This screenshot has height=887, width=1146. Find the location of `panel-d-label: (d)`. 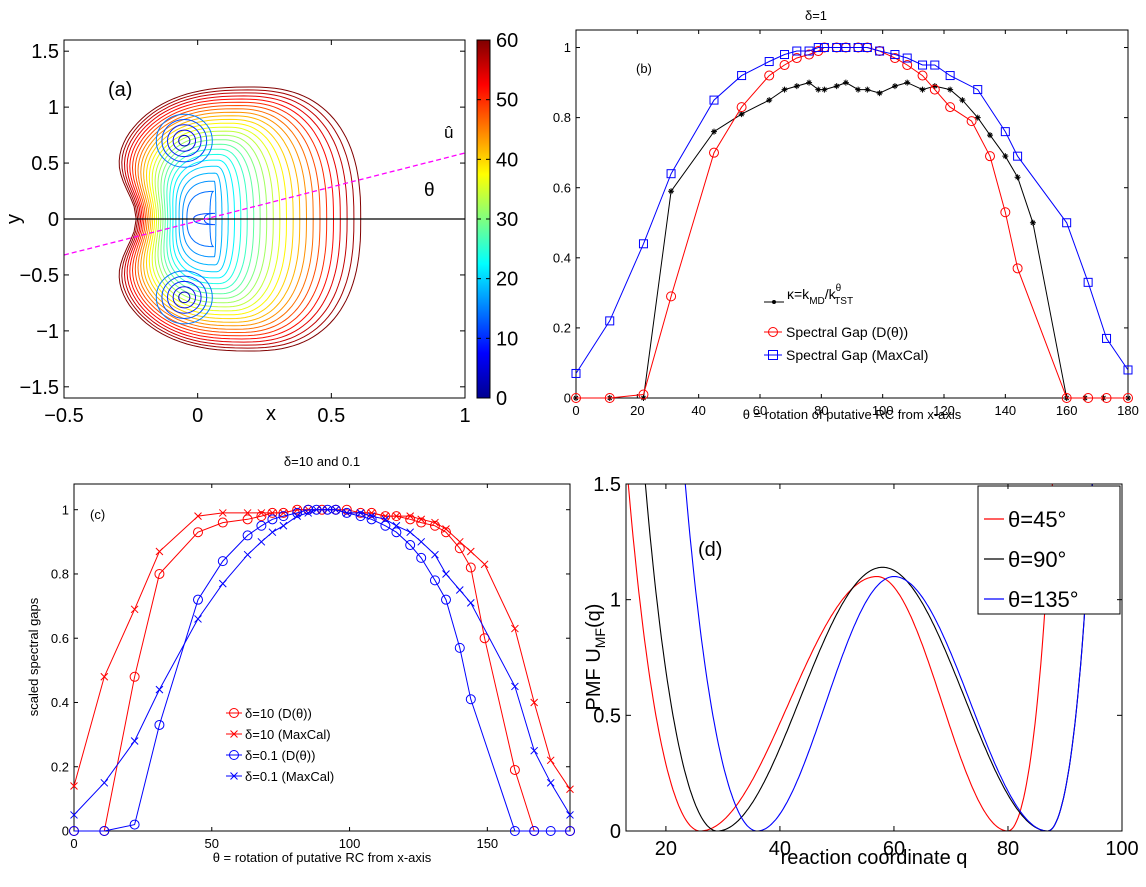

panel-d-label: (d) is located at coordinates (710, 550).